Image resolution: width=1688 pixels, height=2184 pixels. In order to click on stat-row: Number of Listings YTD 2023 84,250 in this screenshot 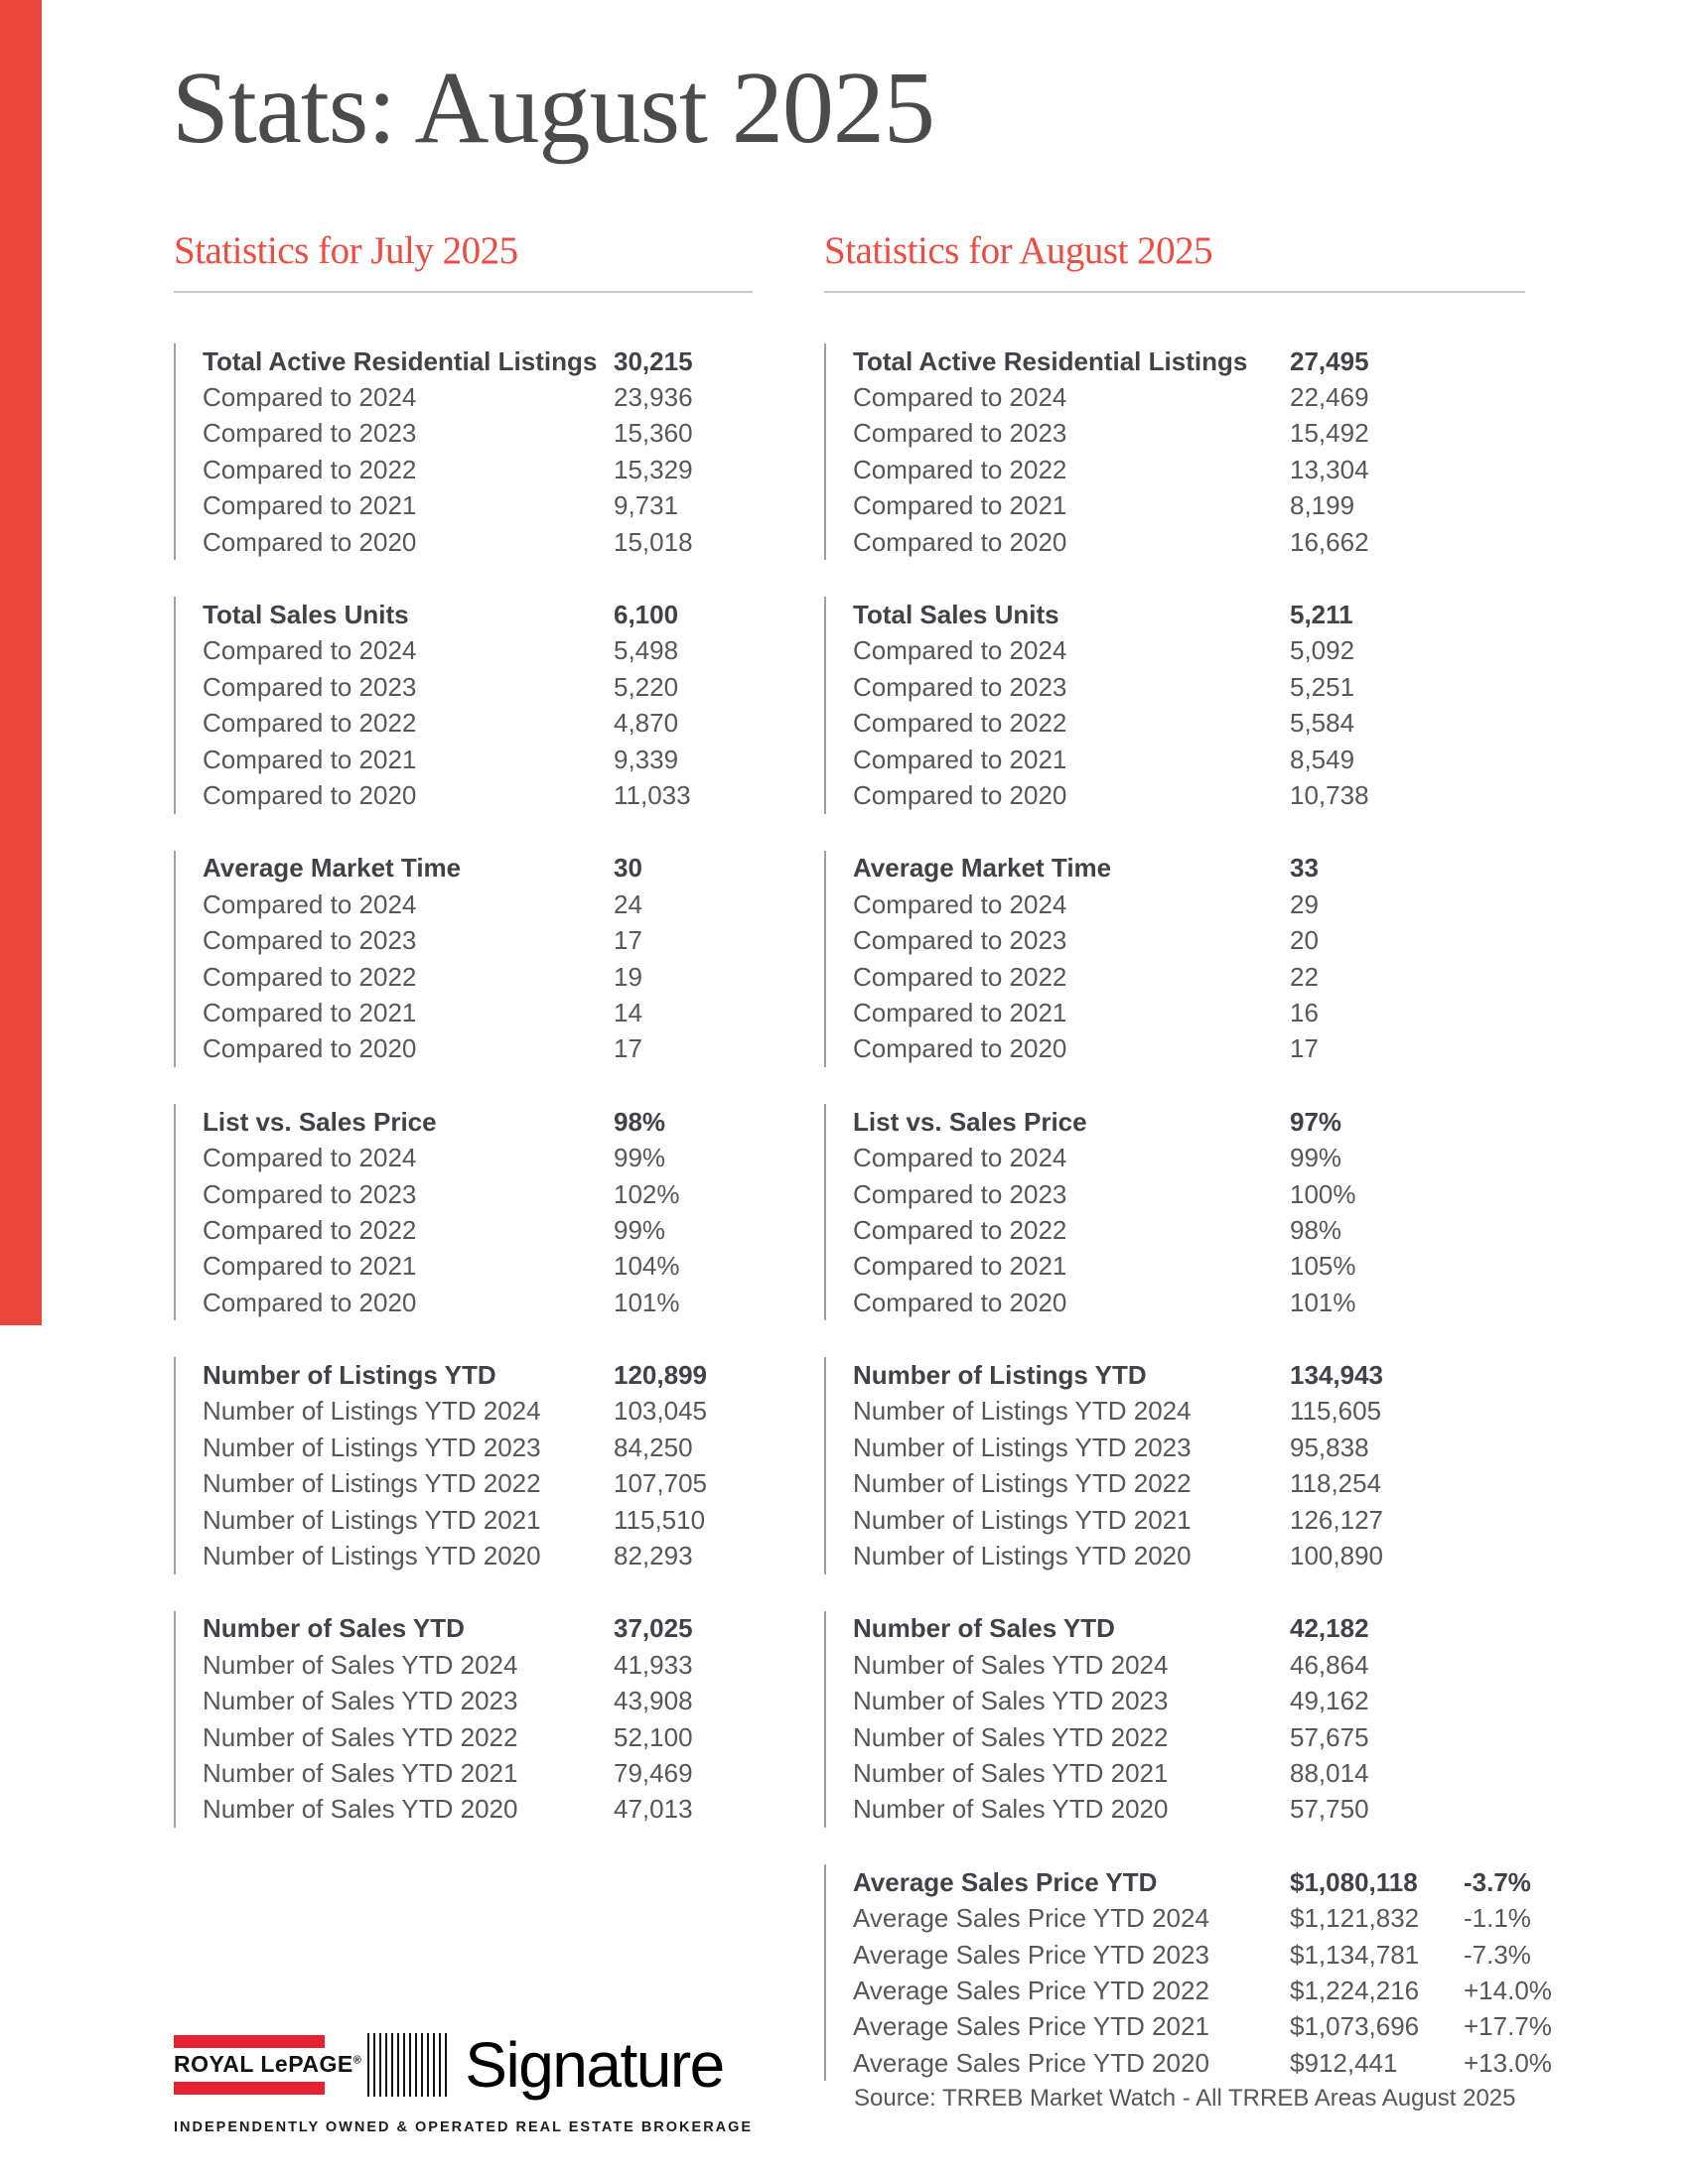, I will do `click(478, 1447)`.